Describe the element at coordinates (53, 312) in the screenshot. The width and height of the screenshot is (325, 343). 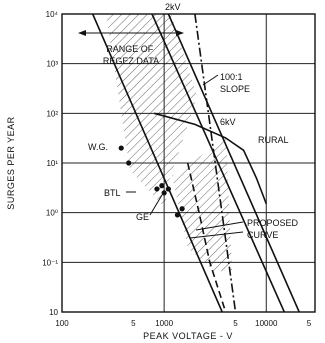
I see `y-tick-label-6: 10` at that location.